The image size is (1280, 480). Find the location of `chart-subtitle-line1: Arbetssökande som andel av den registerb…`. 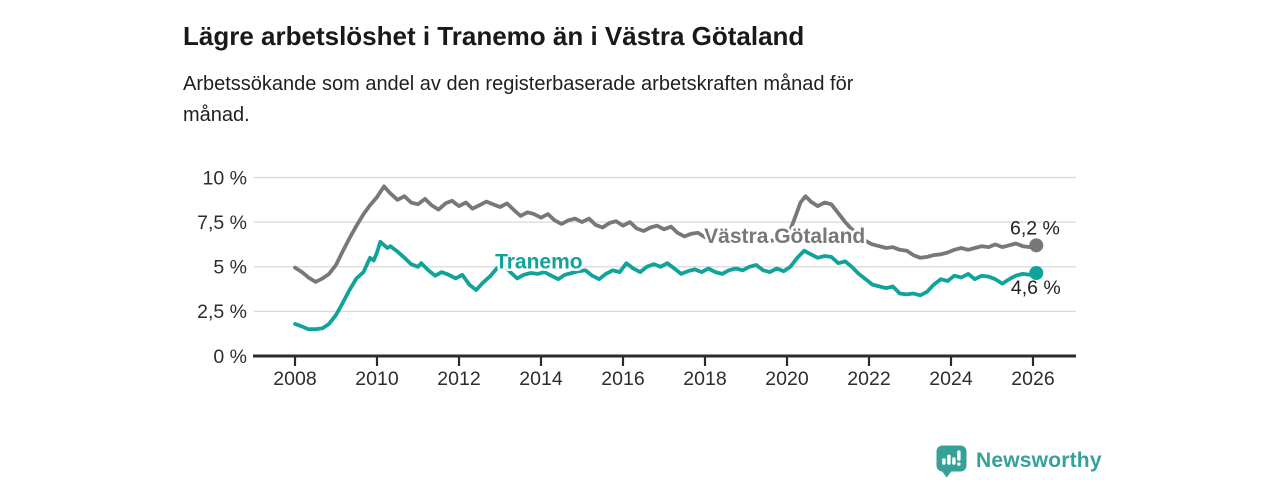

chart-subtitle-line1: Arbetssökande som andel av den registerb… is located at coordinates (518, 84).